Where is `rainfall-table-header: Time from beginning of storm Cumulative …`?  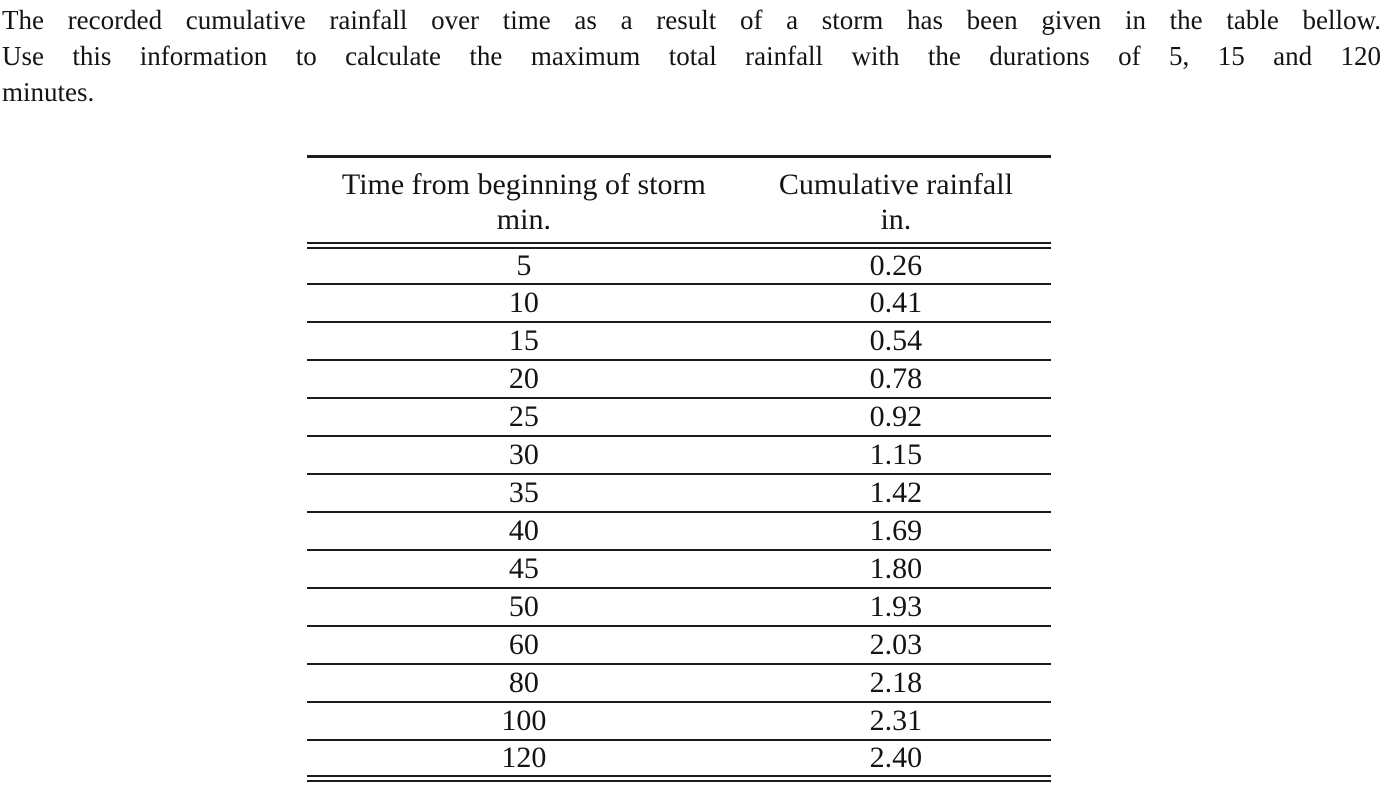
rainfall-table-header: Time from beginning of storm Cumulative … is located at coordinates (679, 202).